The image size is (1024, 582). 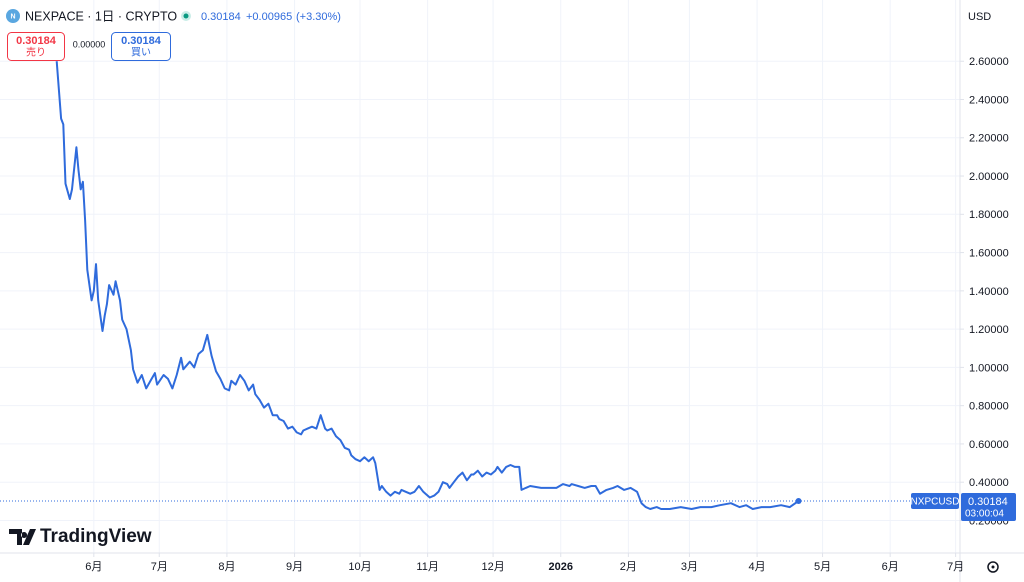 What do you see at coordinates (989, 215) in the screenshot?
I see `y-tick-label: 1.80000` at bounding box center [989, 215].